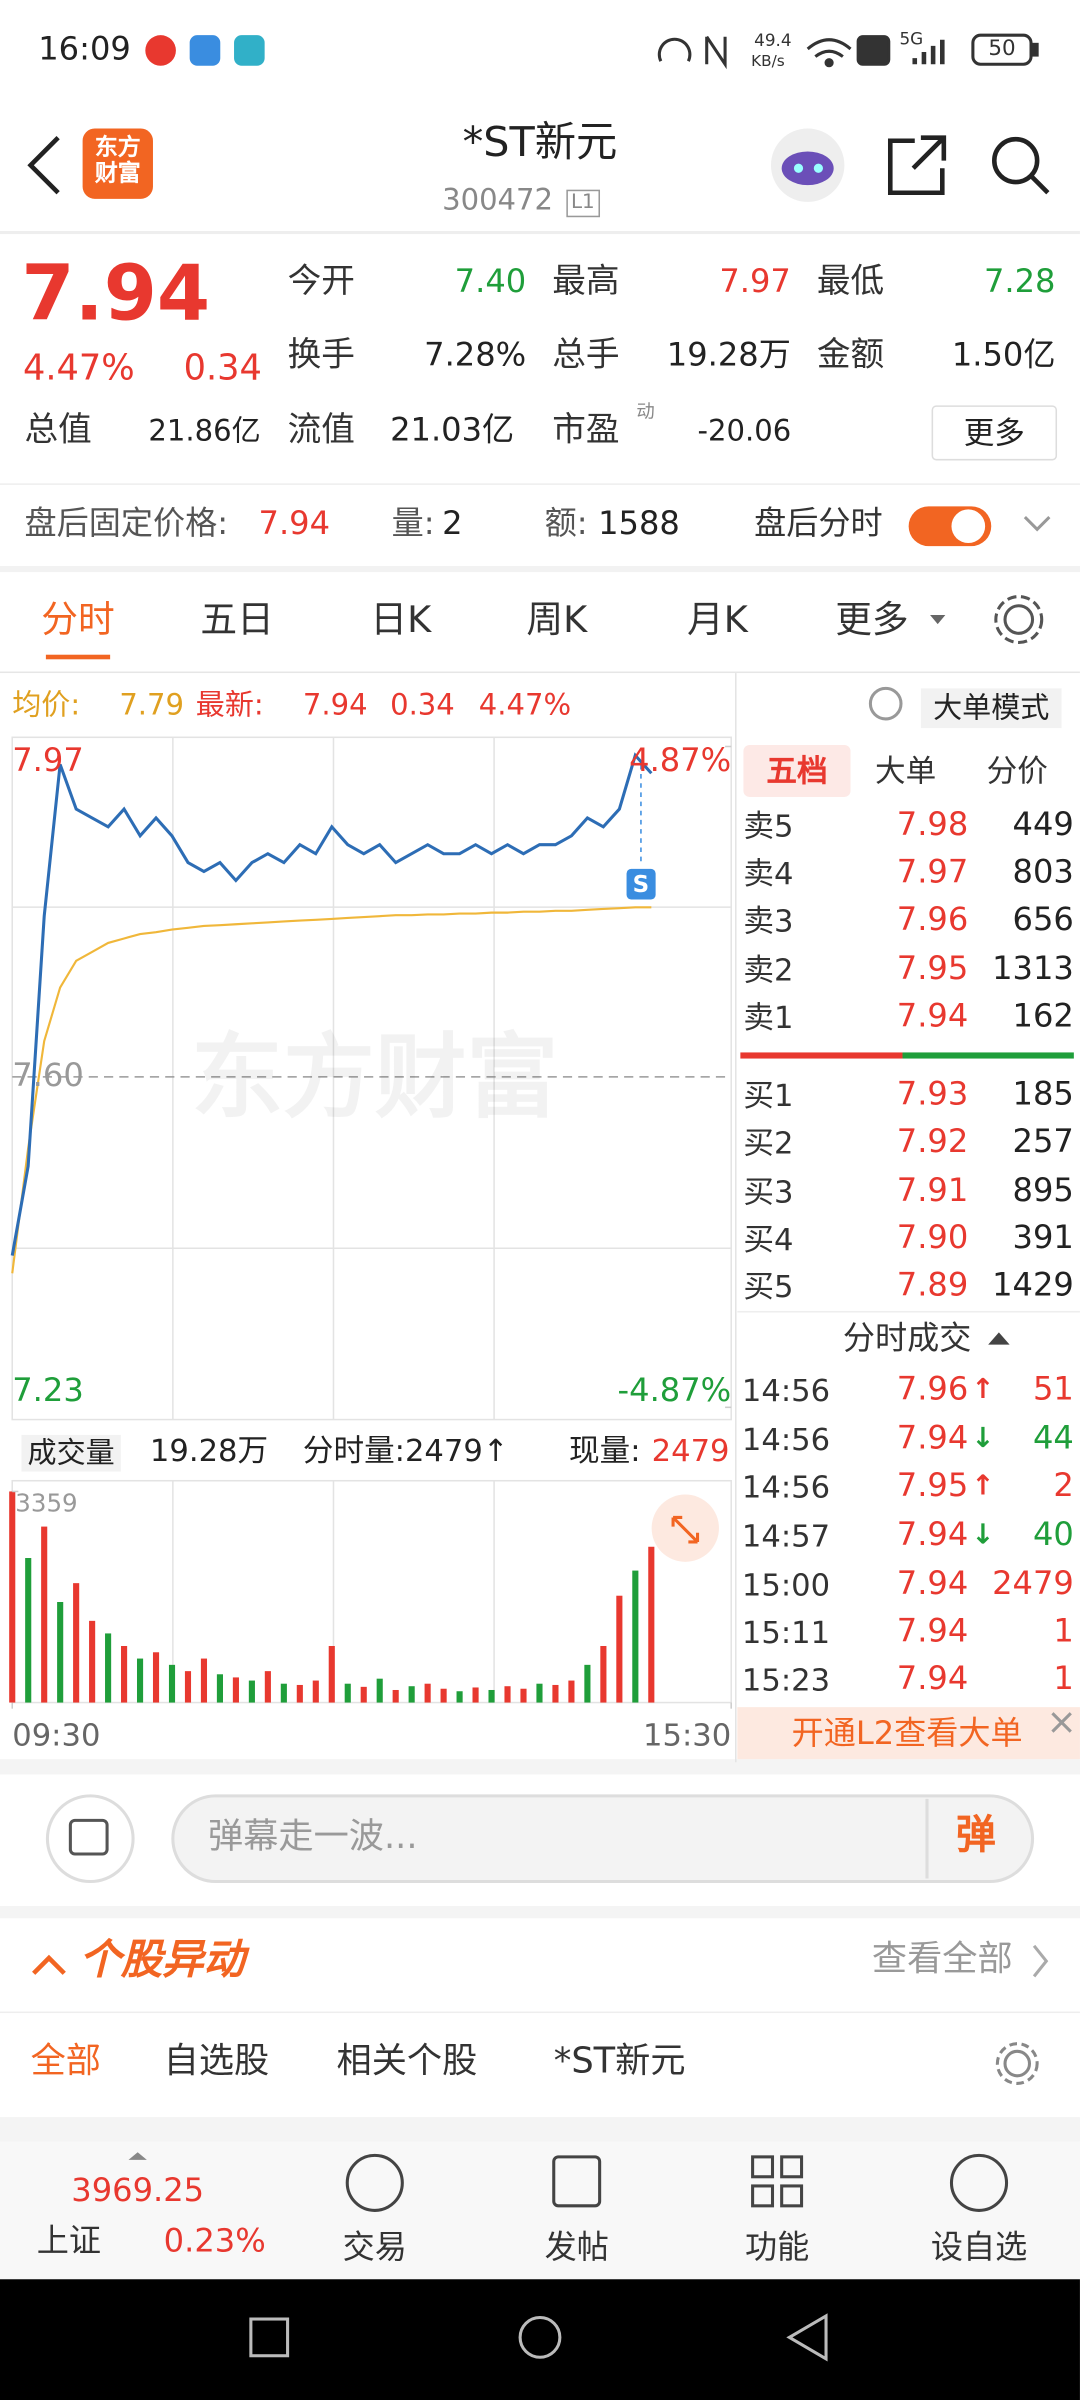 The height and width of the screenshot is (2400, 1080). I want to click on trade-volume: 1, so click(1063, 1631).